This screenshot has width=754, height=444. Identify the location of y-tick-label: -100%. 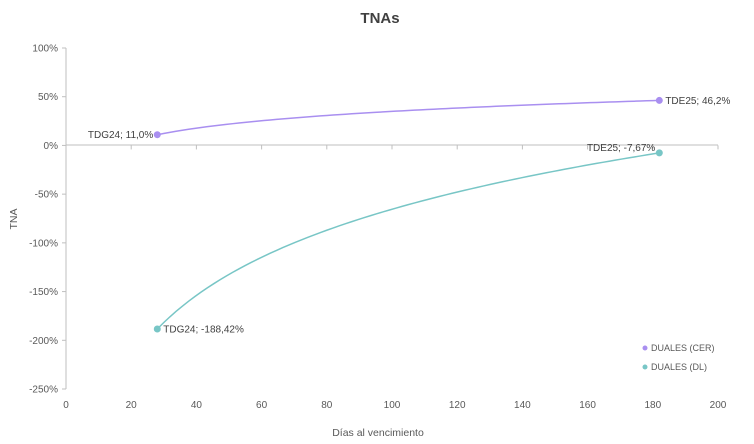
(43, 243).